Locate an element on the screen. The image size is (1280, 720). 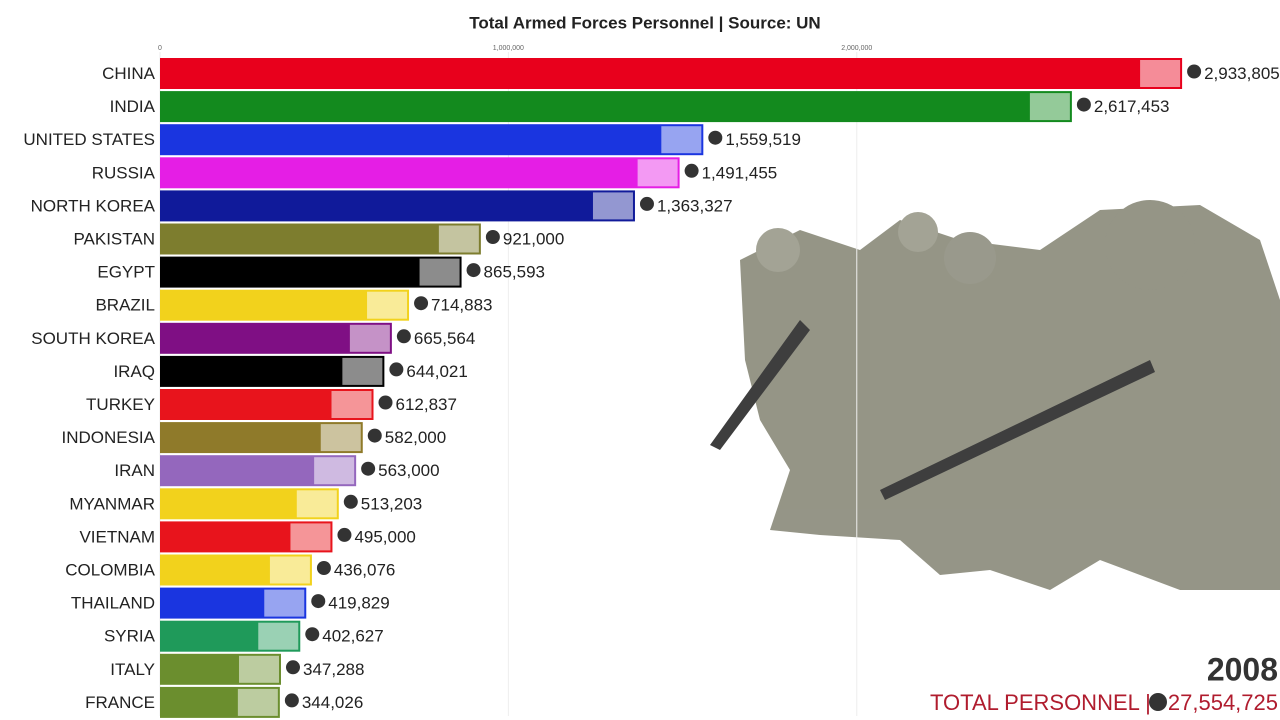
y-tick-label: CHINA is located at coordinates (129, 73).